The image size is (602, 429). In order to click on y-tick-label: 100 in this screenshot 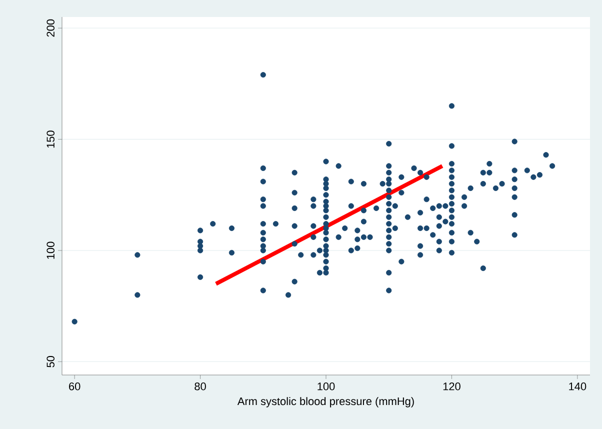, I will do `click(50, 250)`.